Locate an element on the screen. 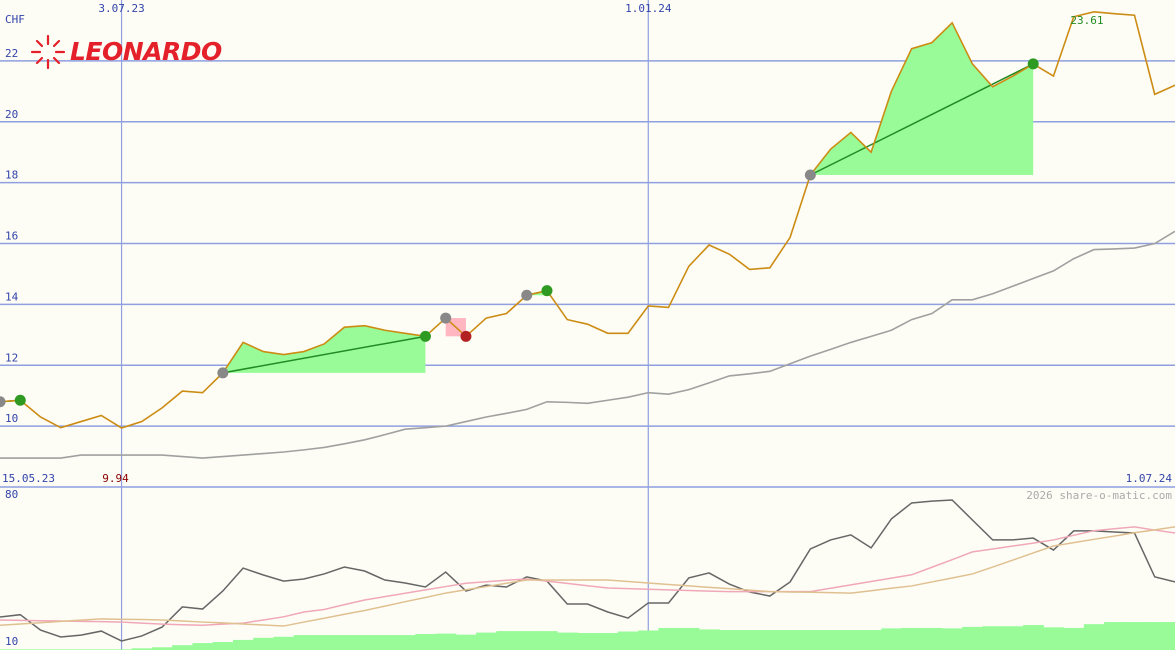  logo: LEONARDO is located at coordinates (126, 52).